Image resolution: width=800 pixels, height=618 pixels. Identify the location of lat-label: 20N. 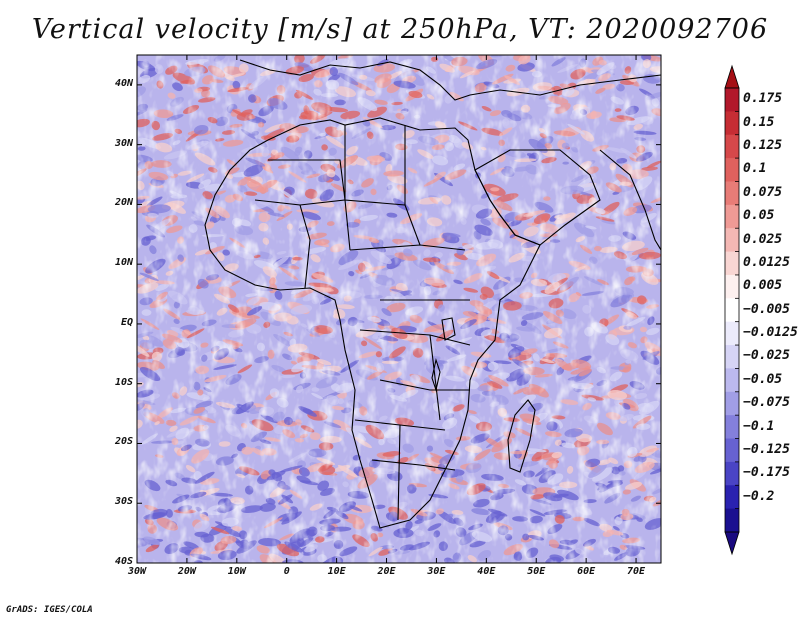
(123, 203).